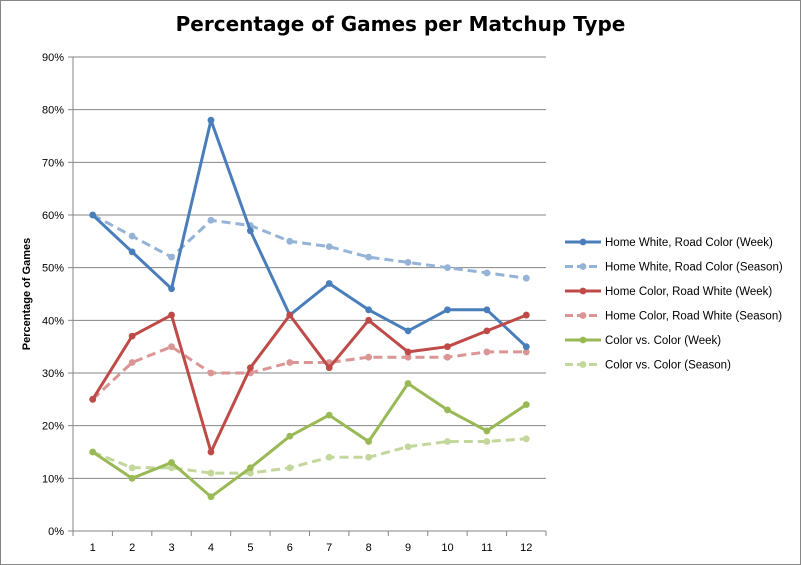  I want to click on y-tick-label: 10%, so click(53, 479).